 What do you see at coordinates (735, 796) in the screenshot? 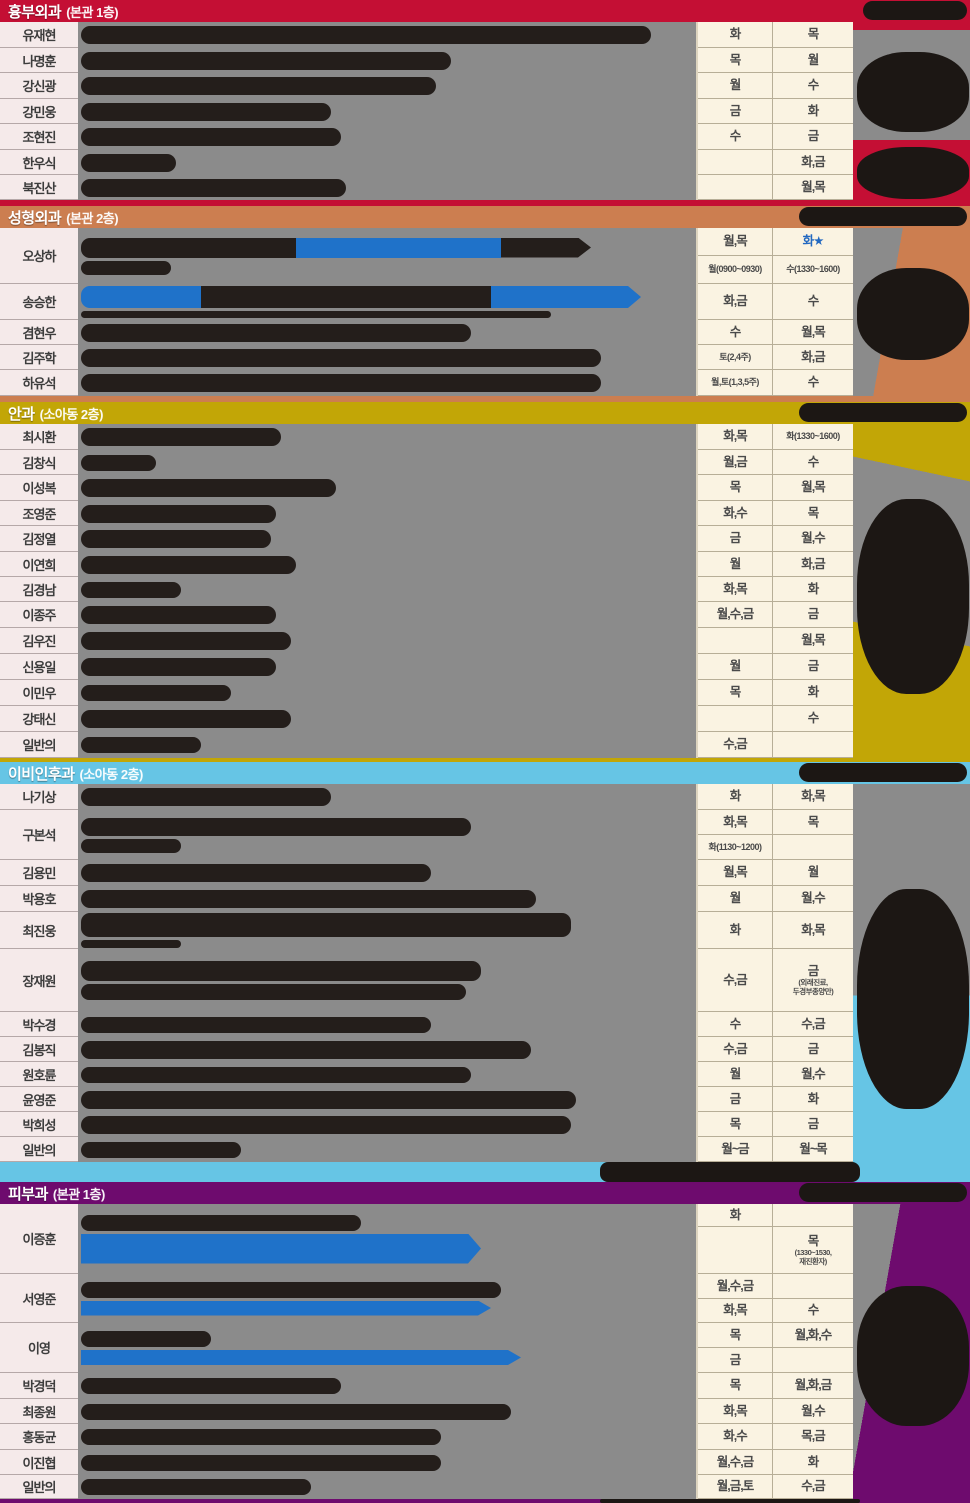
I see `schedule-col1-cell: 화` at bounding box center [735, 796].